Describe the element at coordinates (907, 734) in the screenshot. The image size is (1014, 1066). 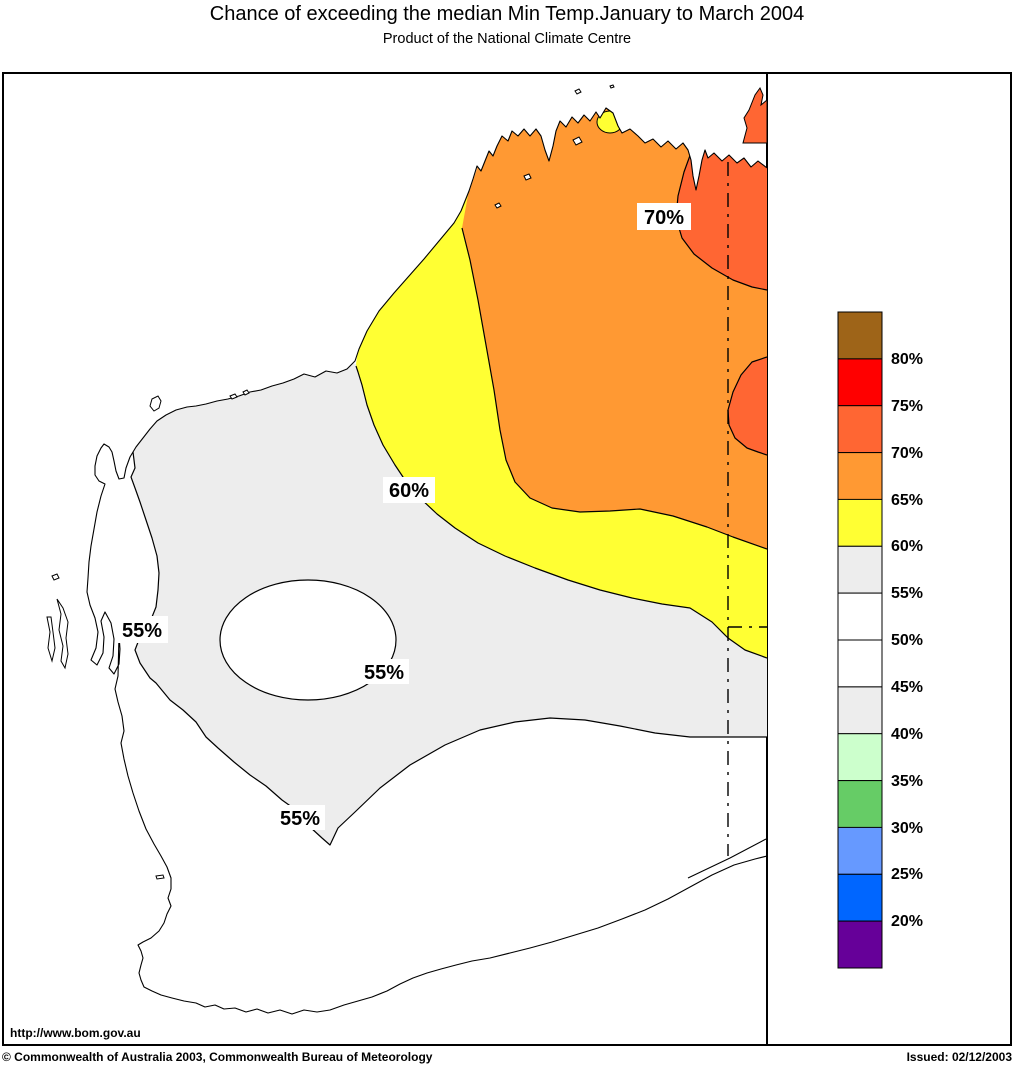
I see `legend-label: 40%` at that location.